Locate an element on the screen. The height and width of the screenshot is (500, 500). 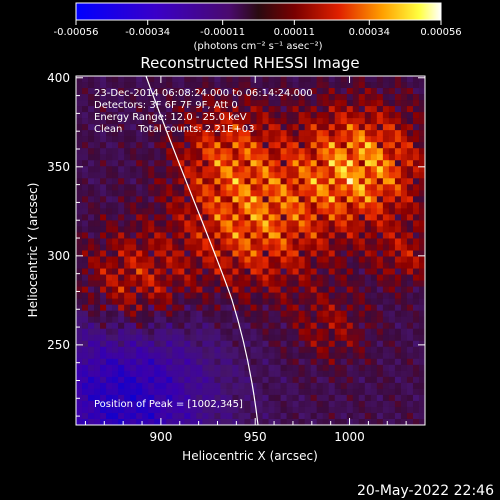
annotation-clean: Clean Total counts: 2.21E+03 is located at coordinates (174, 129).